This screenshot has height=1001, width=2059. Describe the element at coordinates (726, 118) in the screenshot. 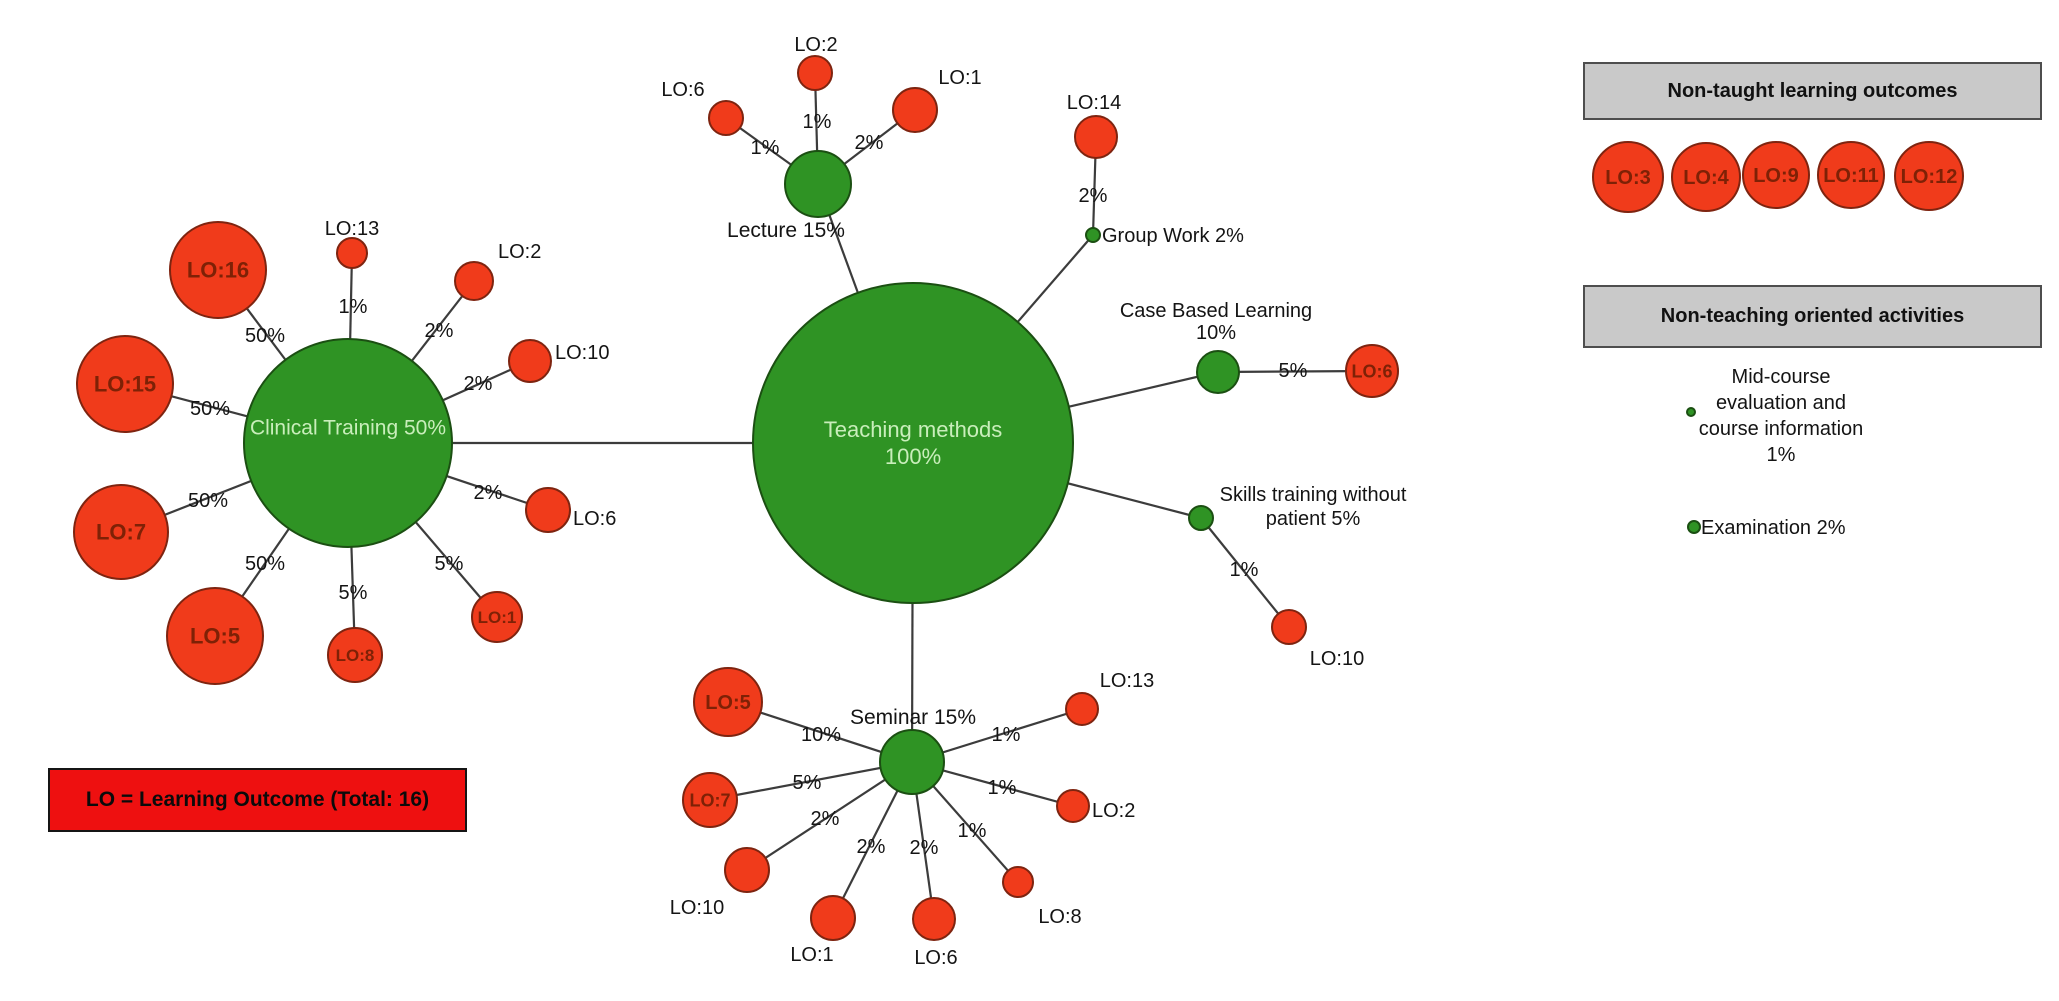

I see `node-lo6-lec` at that location.